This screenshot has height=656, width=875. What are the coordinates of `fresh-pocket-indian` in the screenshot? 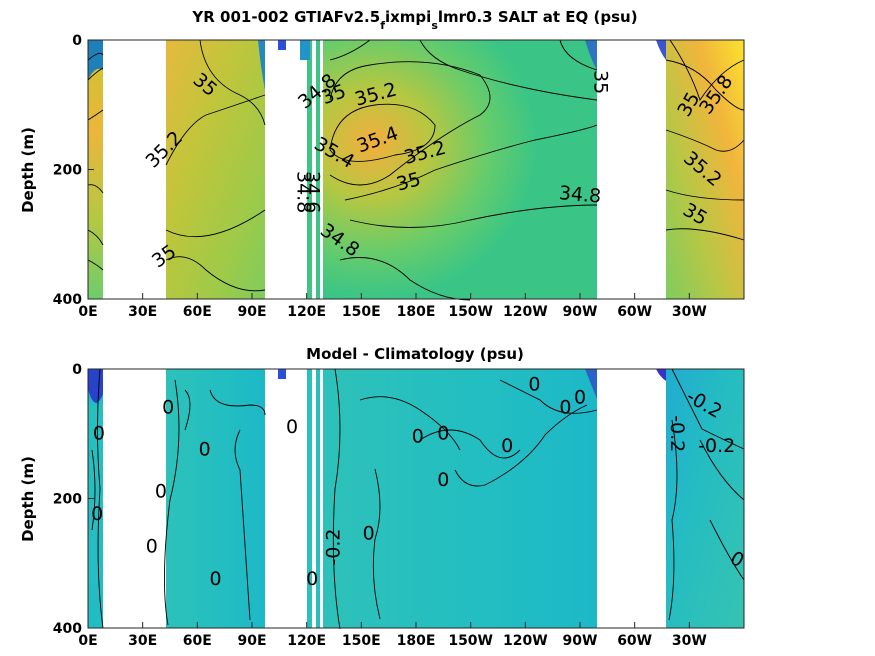 It's located at (261, 65).